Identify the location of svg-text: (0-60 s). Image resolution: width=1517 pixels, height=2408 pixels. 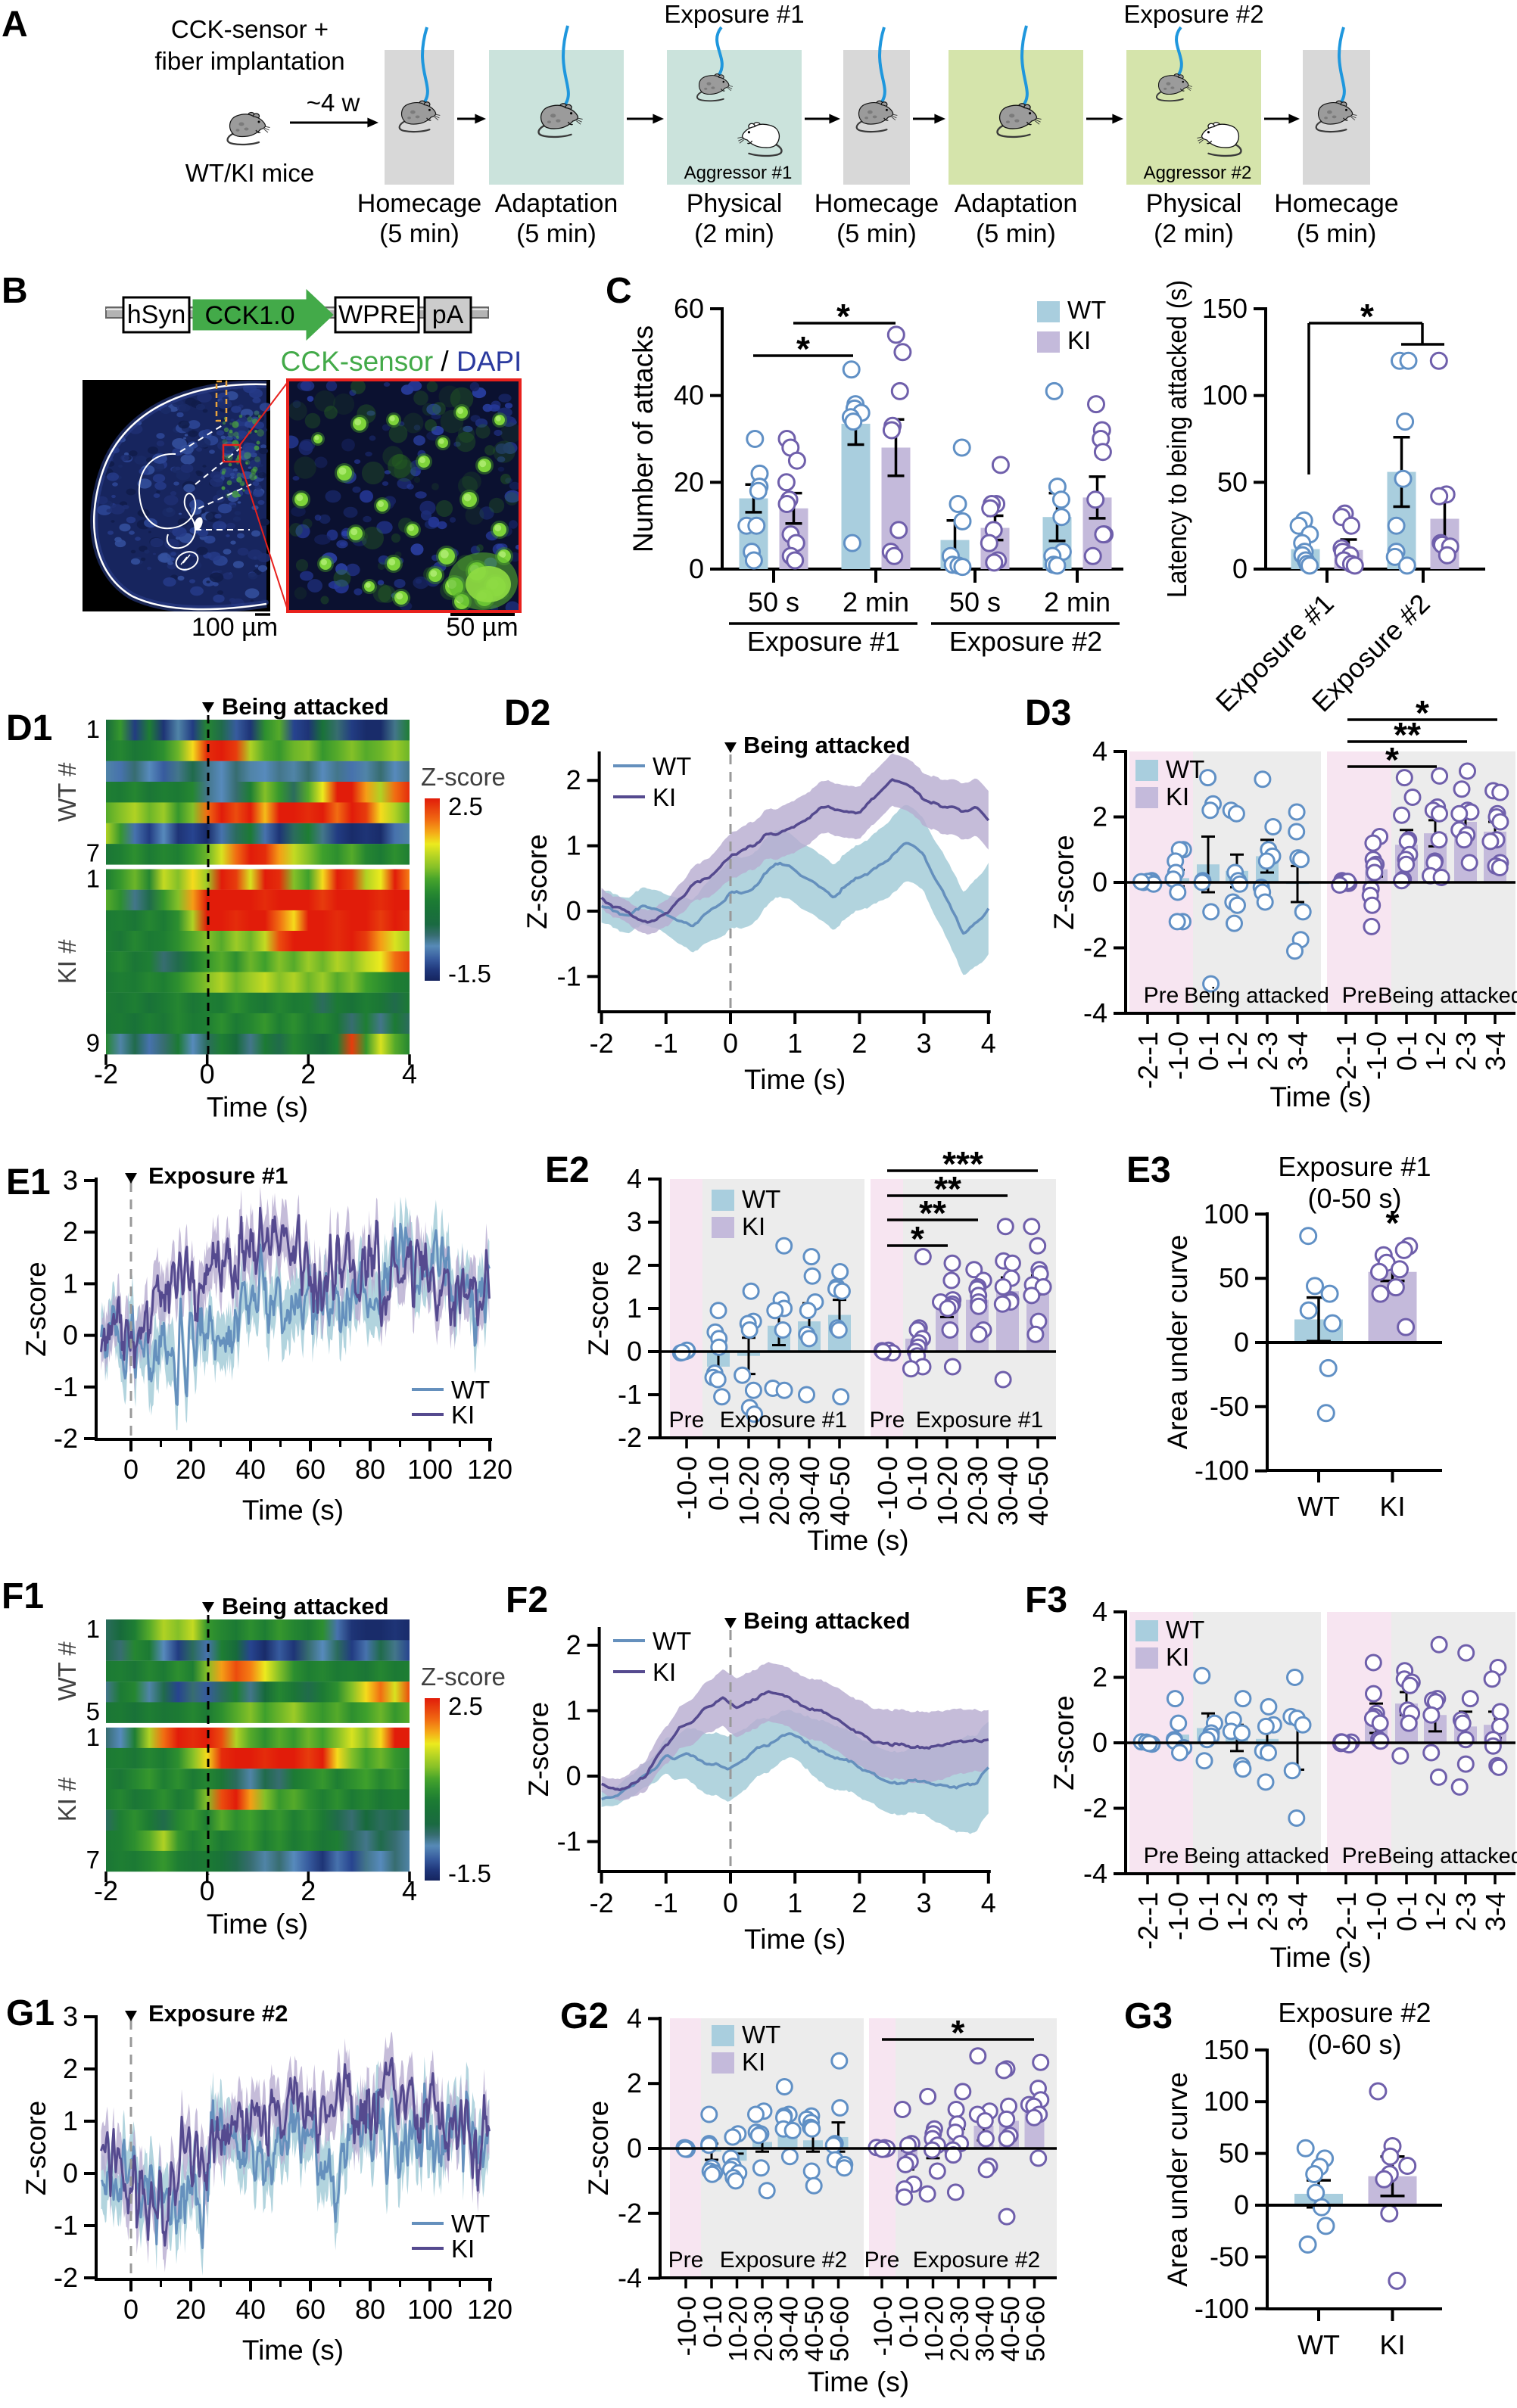
(1354, 2044).